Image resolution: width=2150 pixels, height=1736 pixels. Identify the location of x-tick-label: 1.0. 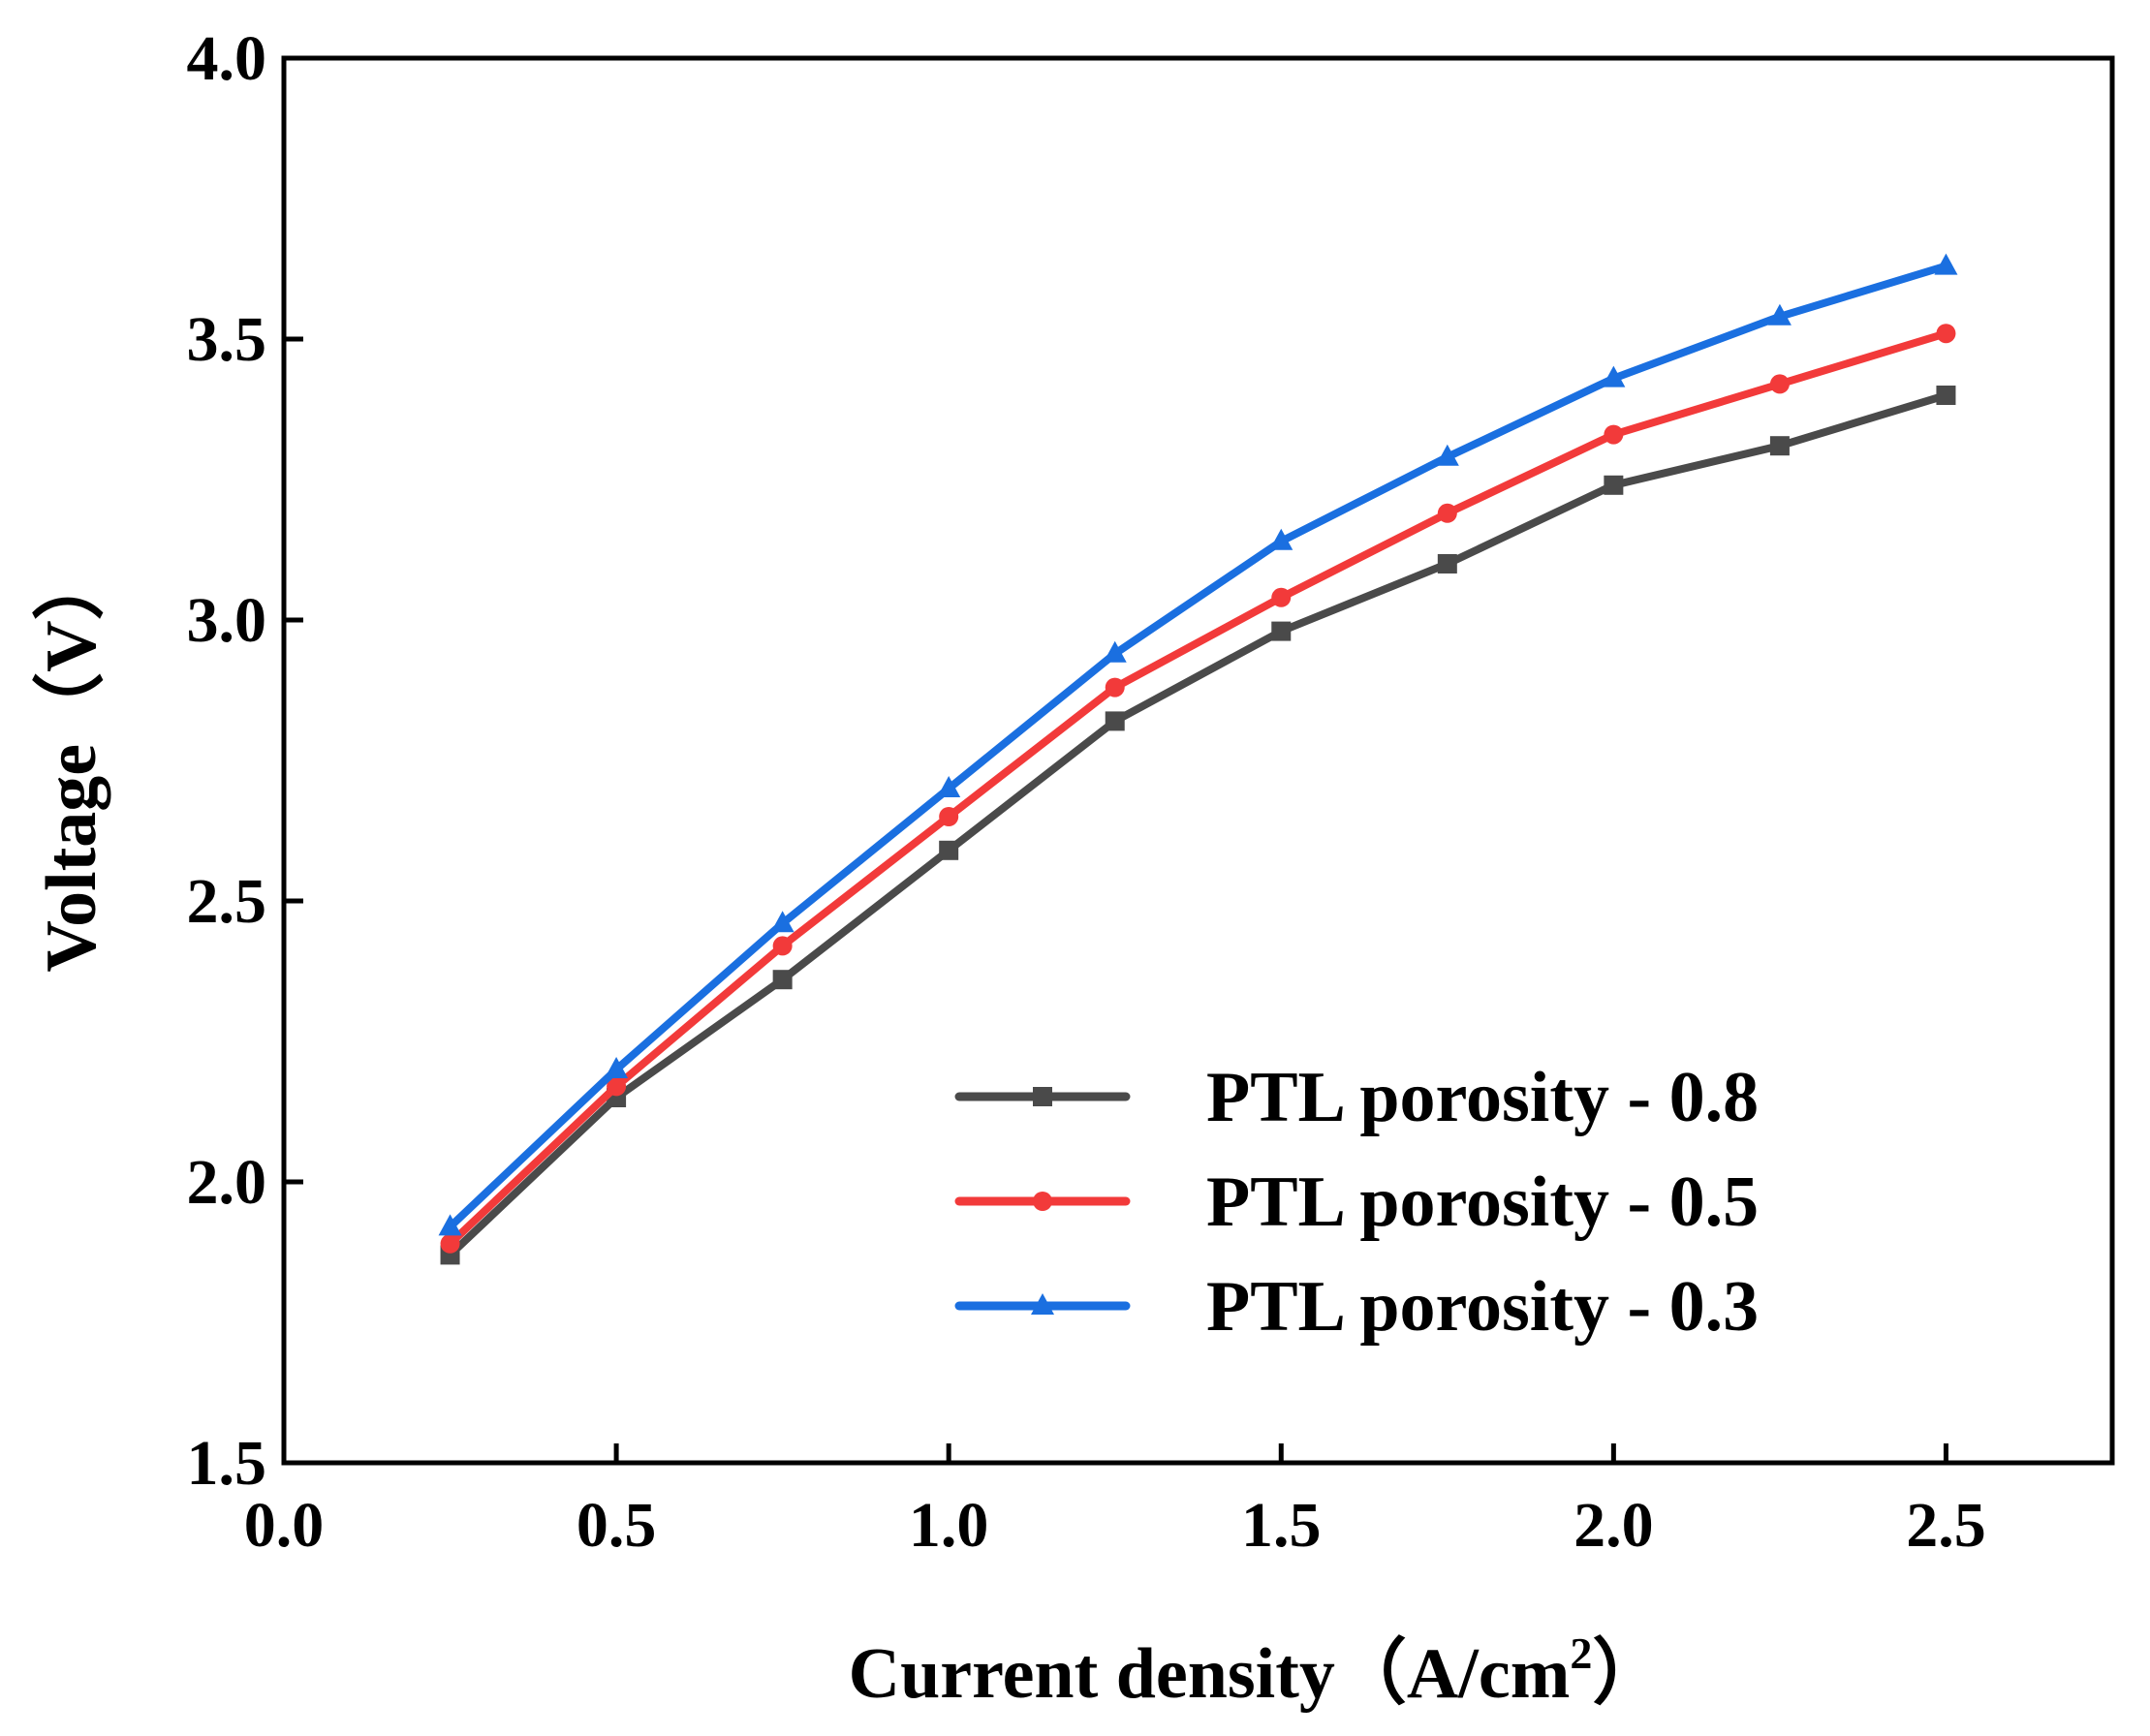
(949, 1525).